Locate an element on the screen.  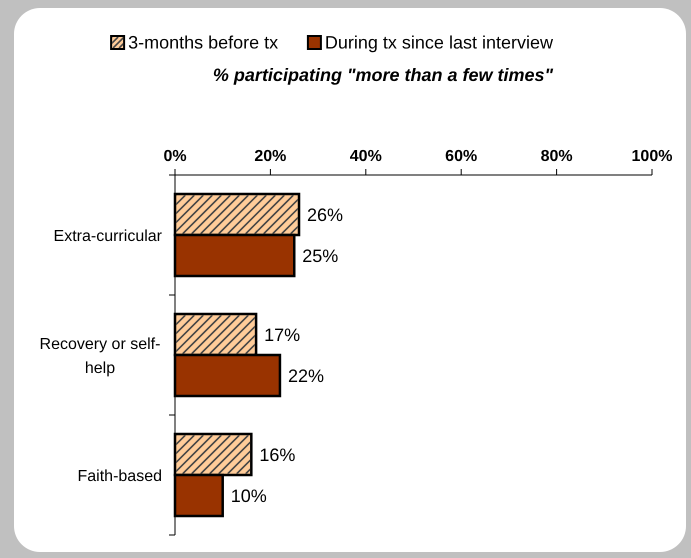
x-tick-label: 80% is located at coordinates (556, 156).